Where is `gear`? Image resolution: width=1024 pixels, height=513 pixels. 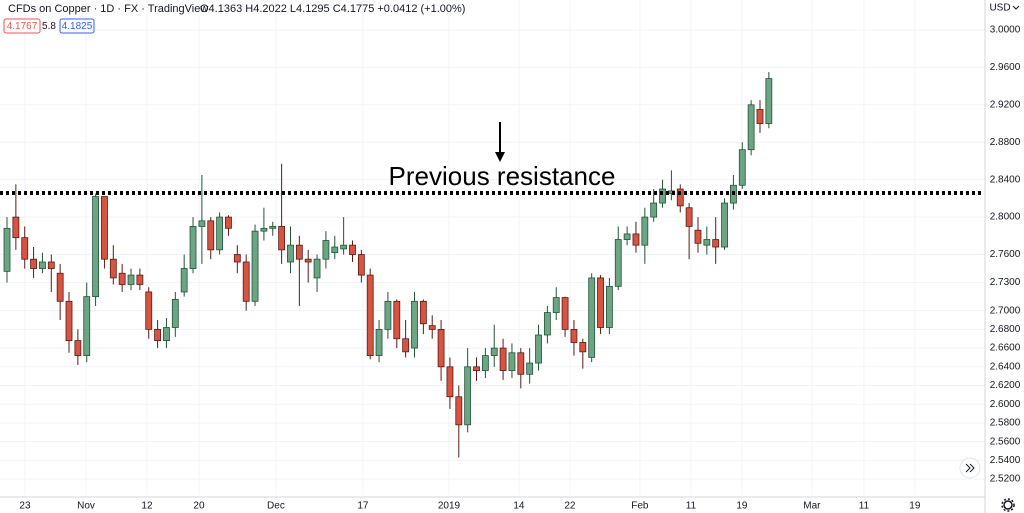
gear is located at coordinates (1008, 505).